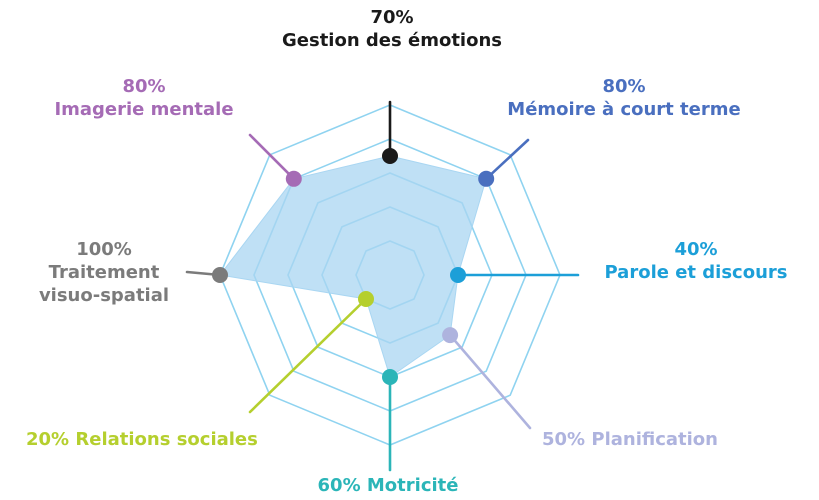  Describe the element at coordinates (144, 98) in the screenshot. I see `axis-label-imagerie-mentale: 80% Imagerie mentale` at that location.